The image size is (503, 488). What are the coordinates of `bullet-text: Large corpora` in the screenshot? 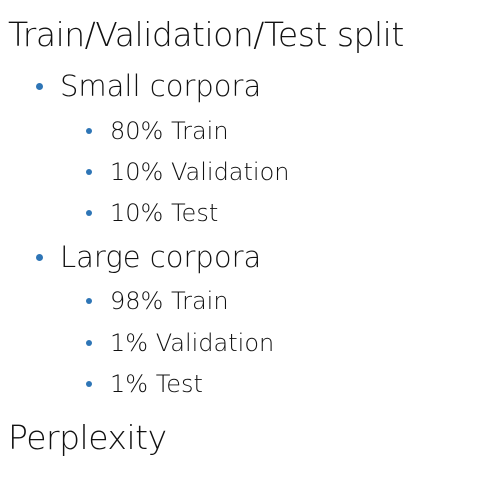 It's located at (161, 257).